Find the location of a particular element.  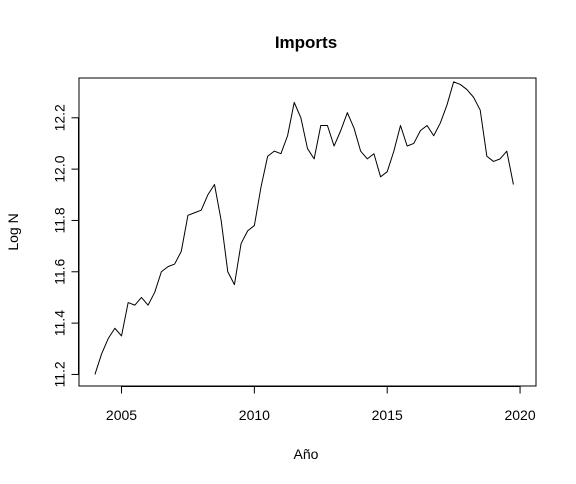

x-tick-label: 2005 is located at coordinates (121, 415).